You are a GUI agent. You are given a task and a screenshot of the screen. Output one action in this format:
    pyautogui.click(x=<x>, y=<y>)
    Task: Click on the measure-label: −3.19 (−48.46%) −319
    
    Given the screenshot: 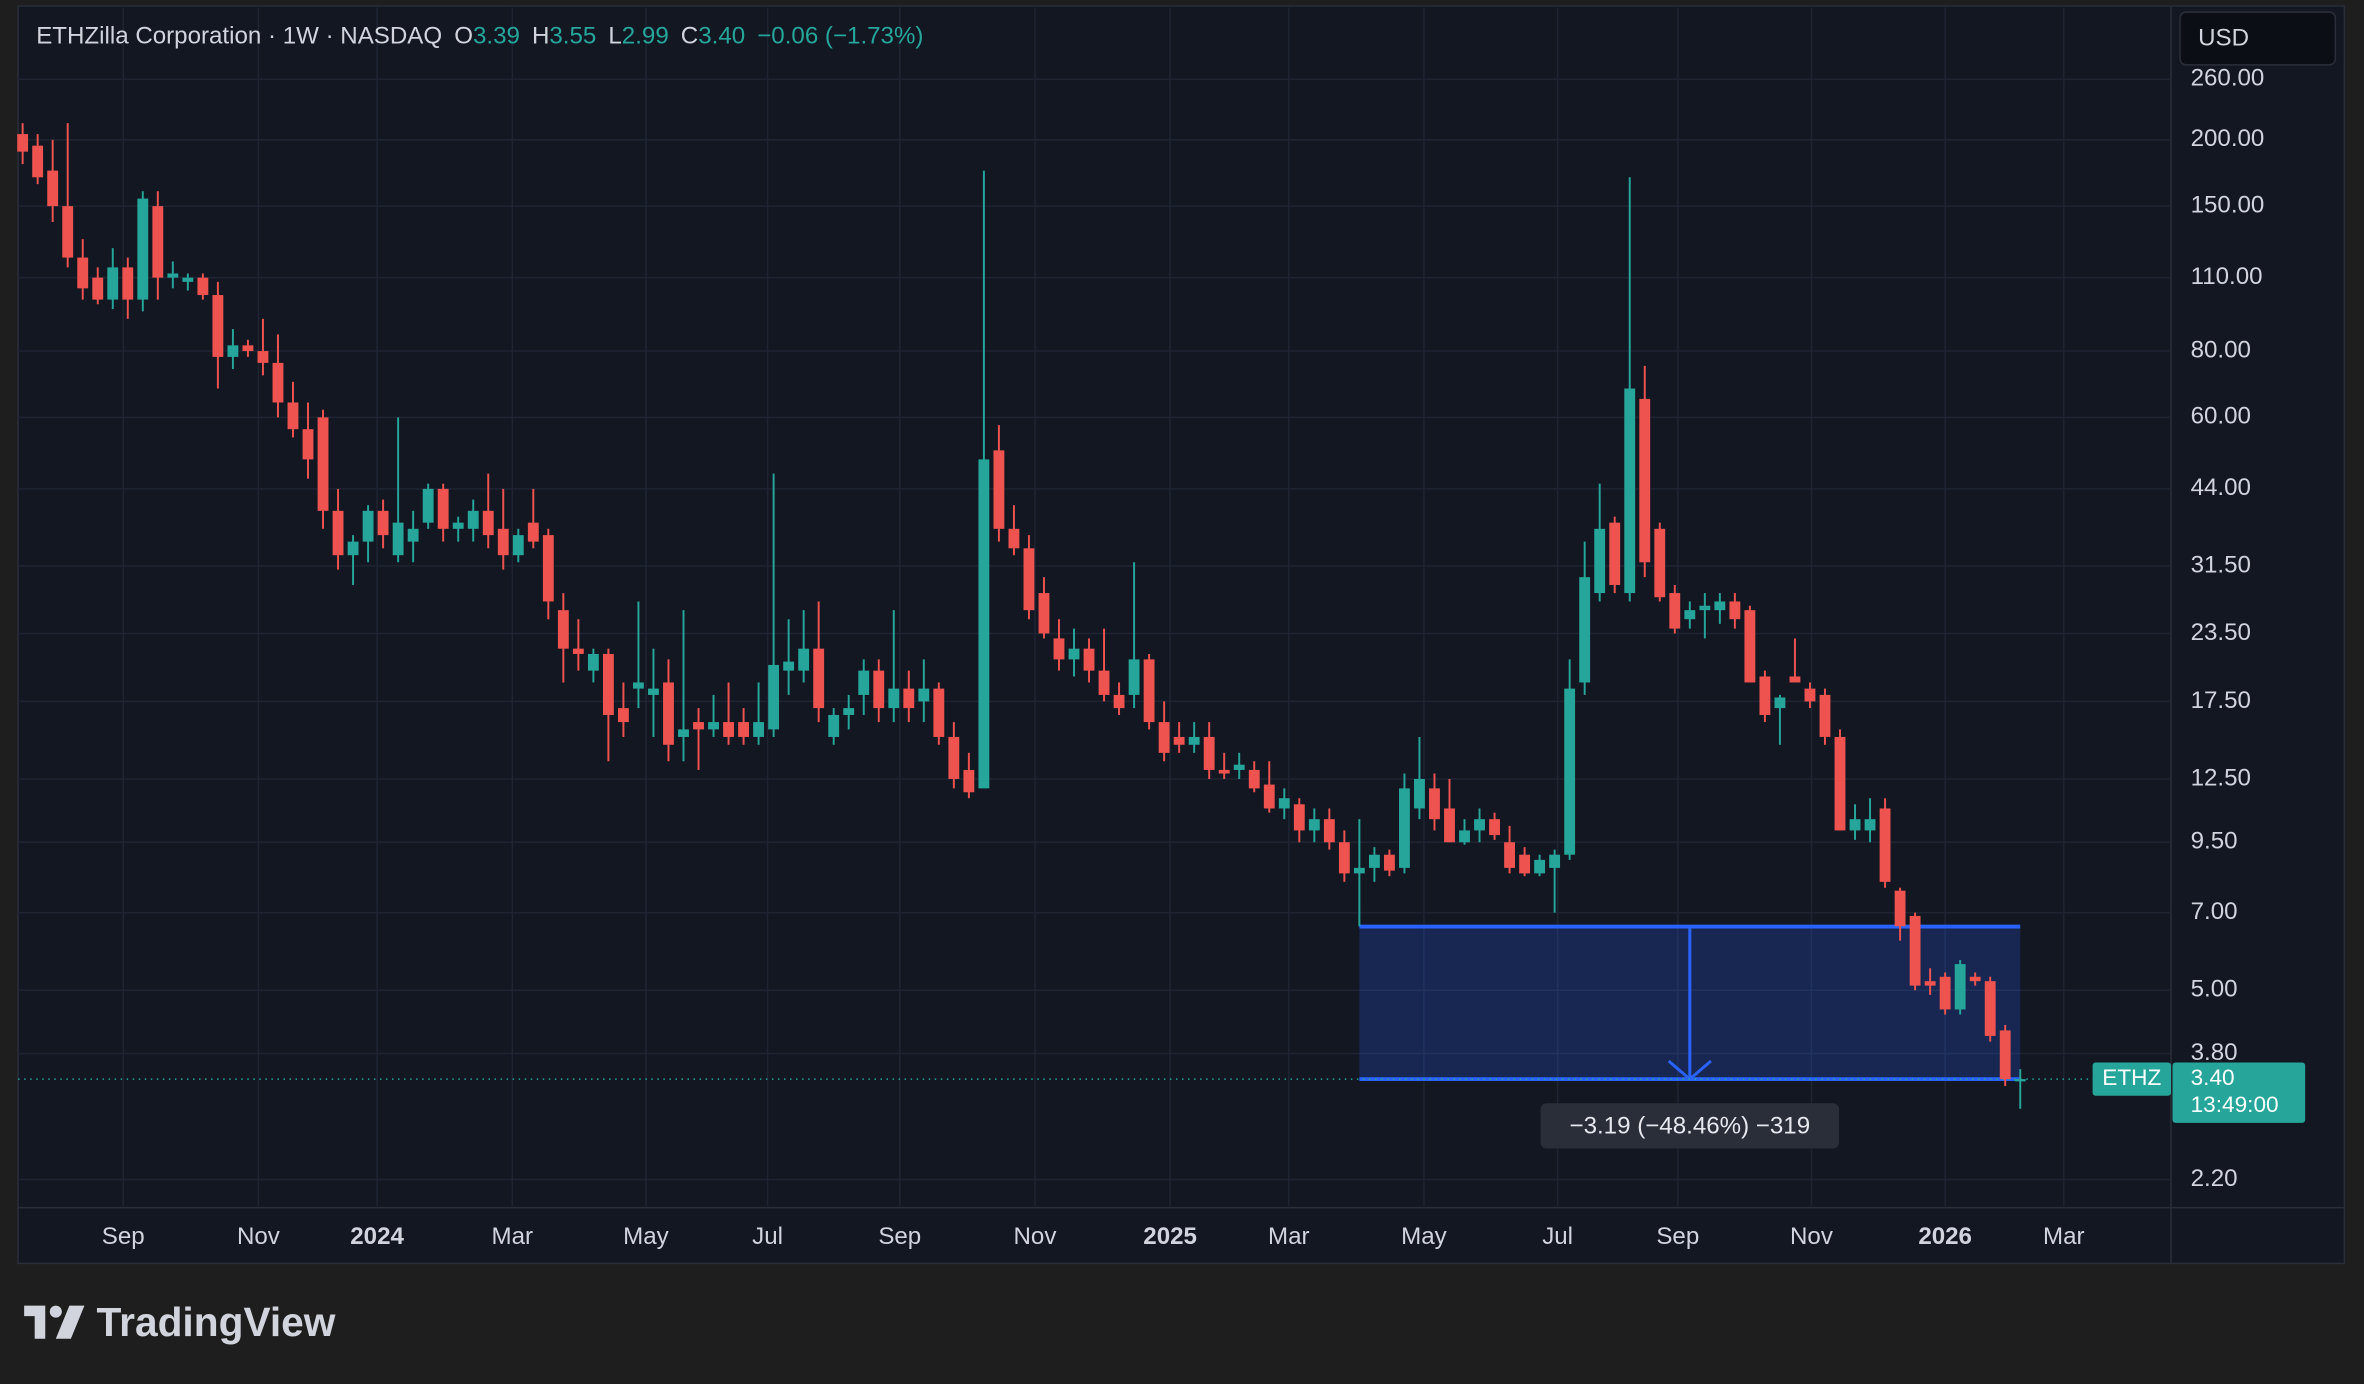 What is the action you would take?
    pyautogui.click(x=1689, y=1126)
    